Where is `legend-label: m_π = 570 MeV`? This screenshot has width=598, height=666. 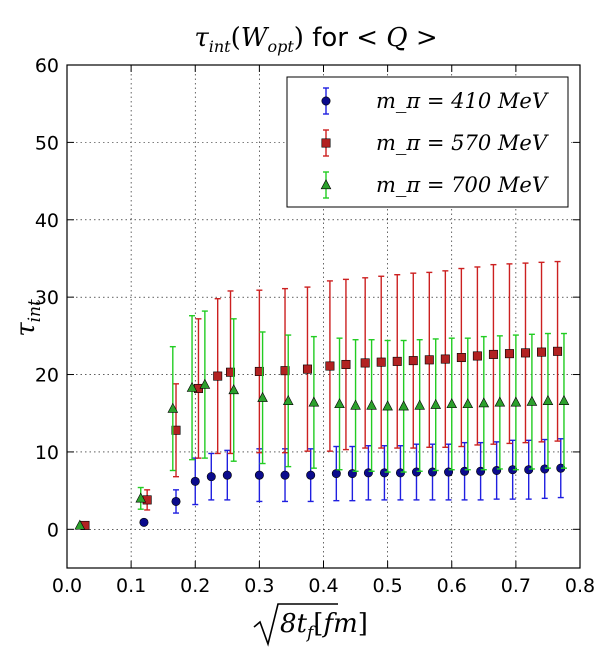
legend-label: m_π = 570 MeV is located at coordinates (462, 143).